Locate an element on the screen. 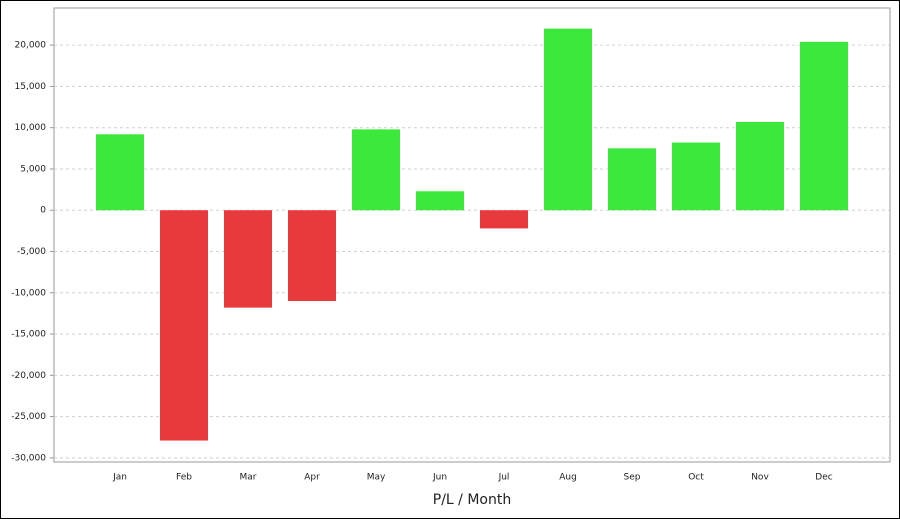 The width and height of the screenshot is (900, 519). y-tick-label: 20,000 is located at coordinates (31, 46).